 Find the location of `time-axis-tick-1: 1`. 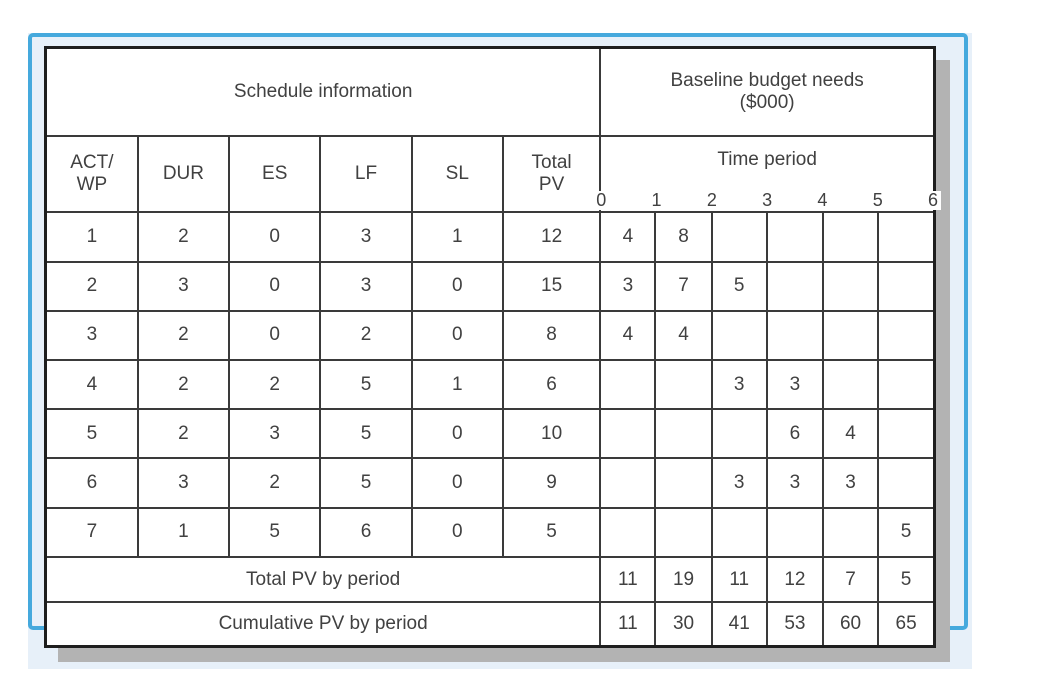

time-axis-tick-1: 1 is located at coordinates (656, 201).